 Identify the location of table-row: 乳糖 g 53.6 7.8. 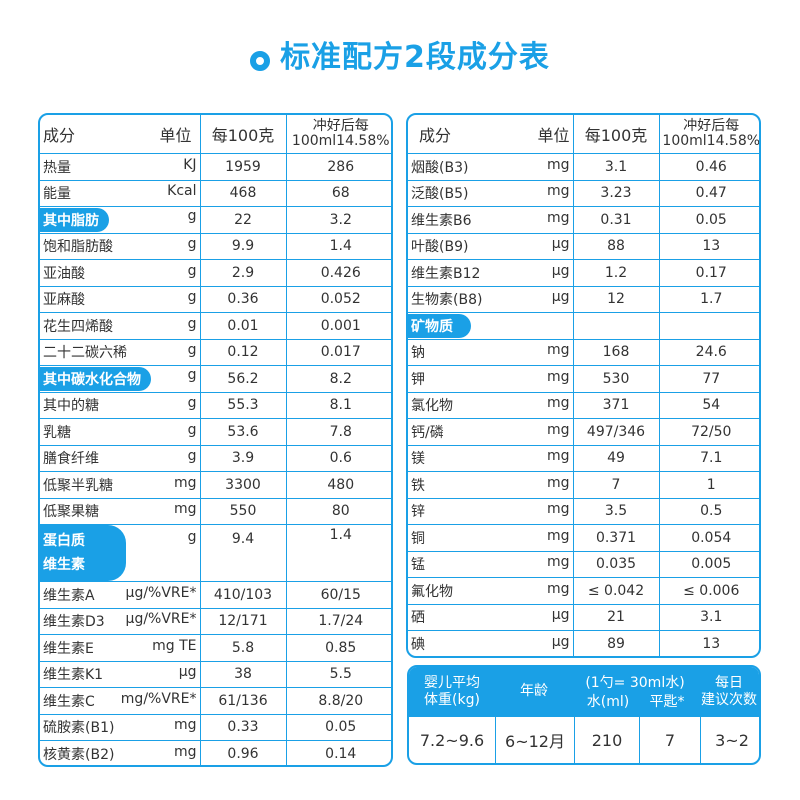
(215, 432).